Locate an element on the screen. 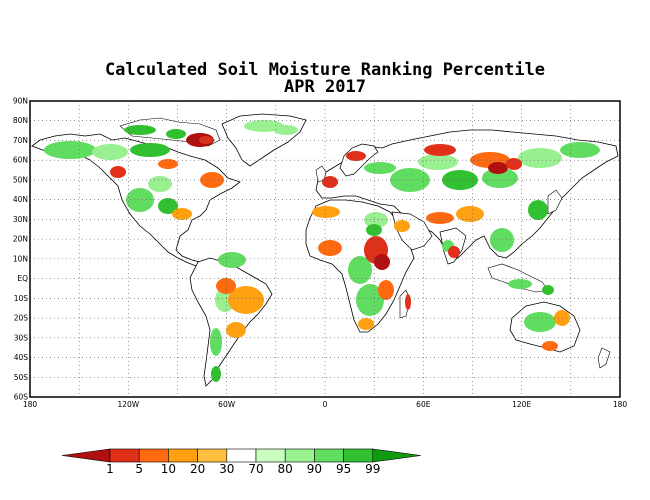 The width and height of the screenshot is (650, 500). legend-arrow-low is located at coordinates (86, 455).